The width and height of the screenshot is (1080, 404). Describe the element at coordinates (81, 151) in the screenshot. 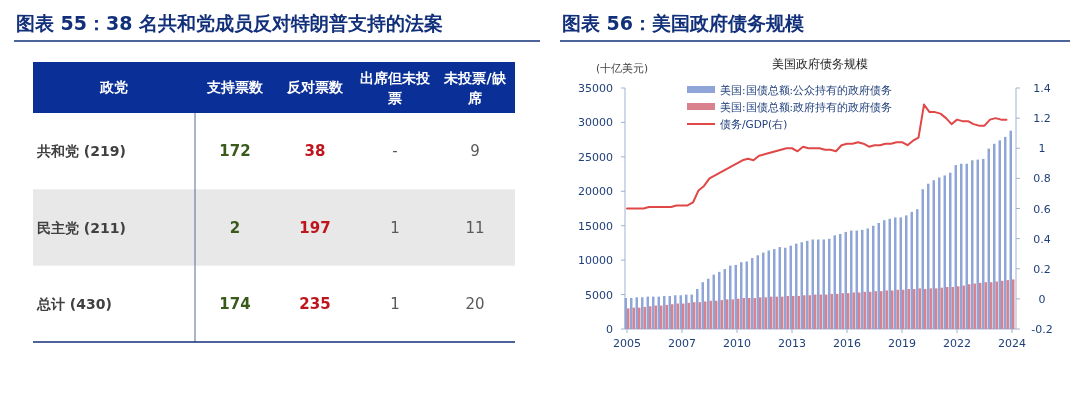

I see `category-label: 共和党 (219)` at that location.